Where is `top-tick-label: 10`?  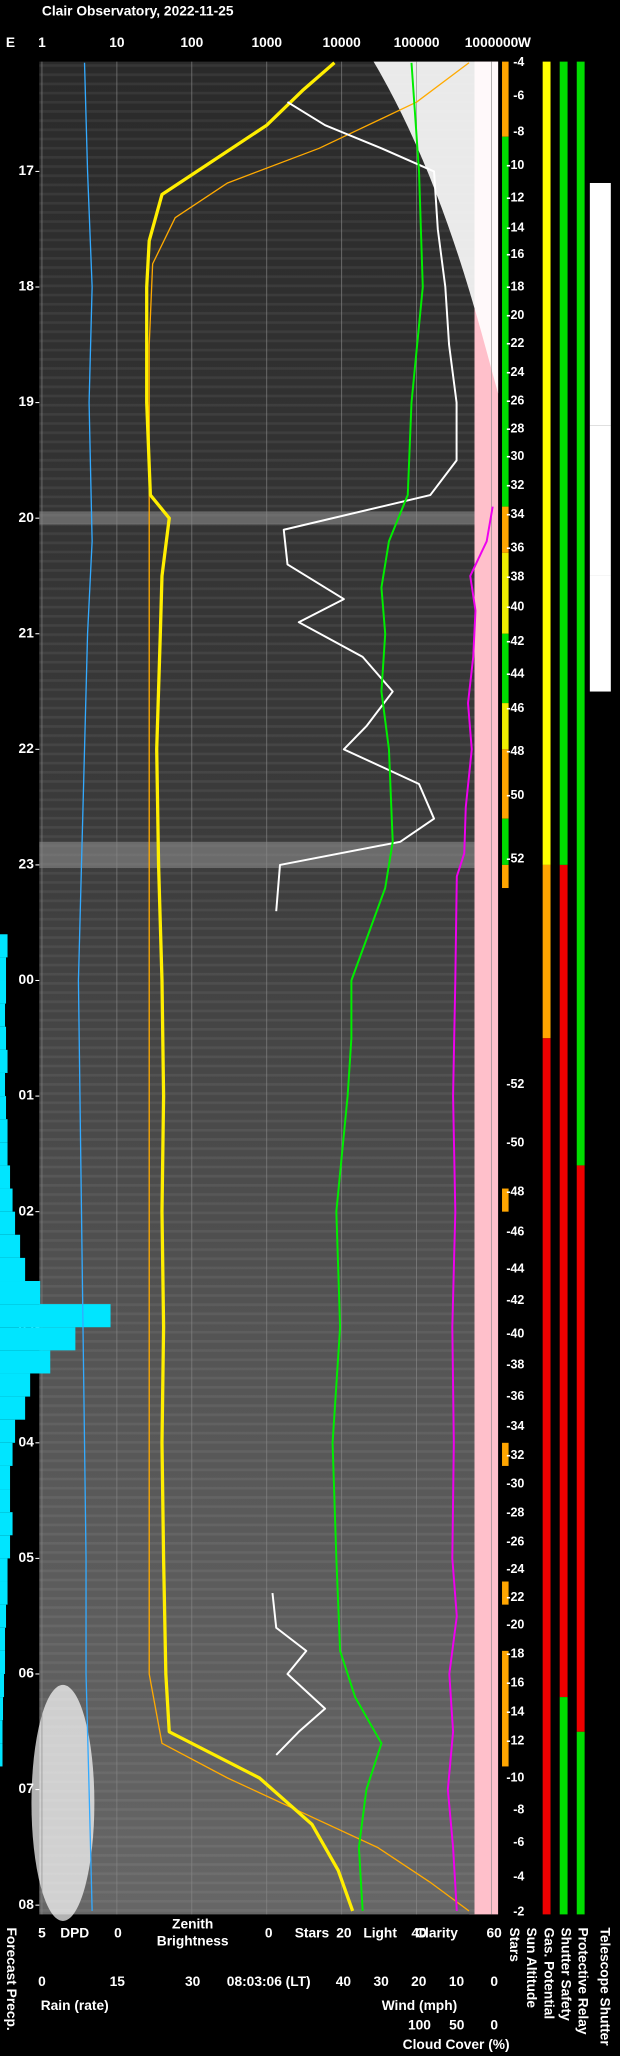 top-tick-label: 10 is located at coordinates (117, 42).